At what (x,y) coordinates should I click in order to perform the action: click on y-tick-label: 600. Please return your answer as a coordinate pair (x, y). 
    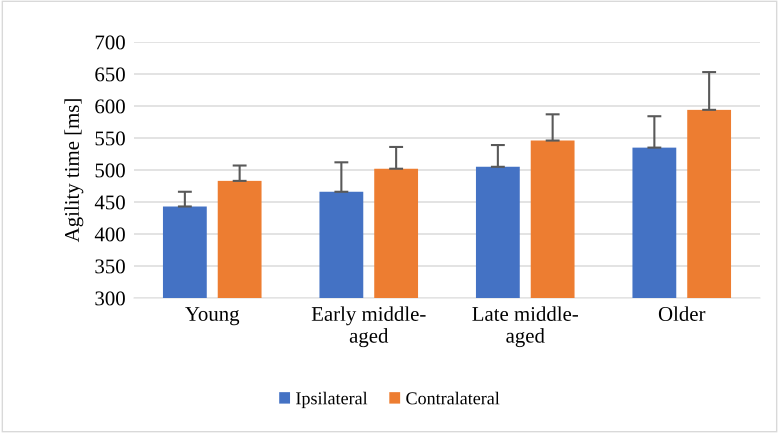
    Looking at the image, I should click on (110, 106).